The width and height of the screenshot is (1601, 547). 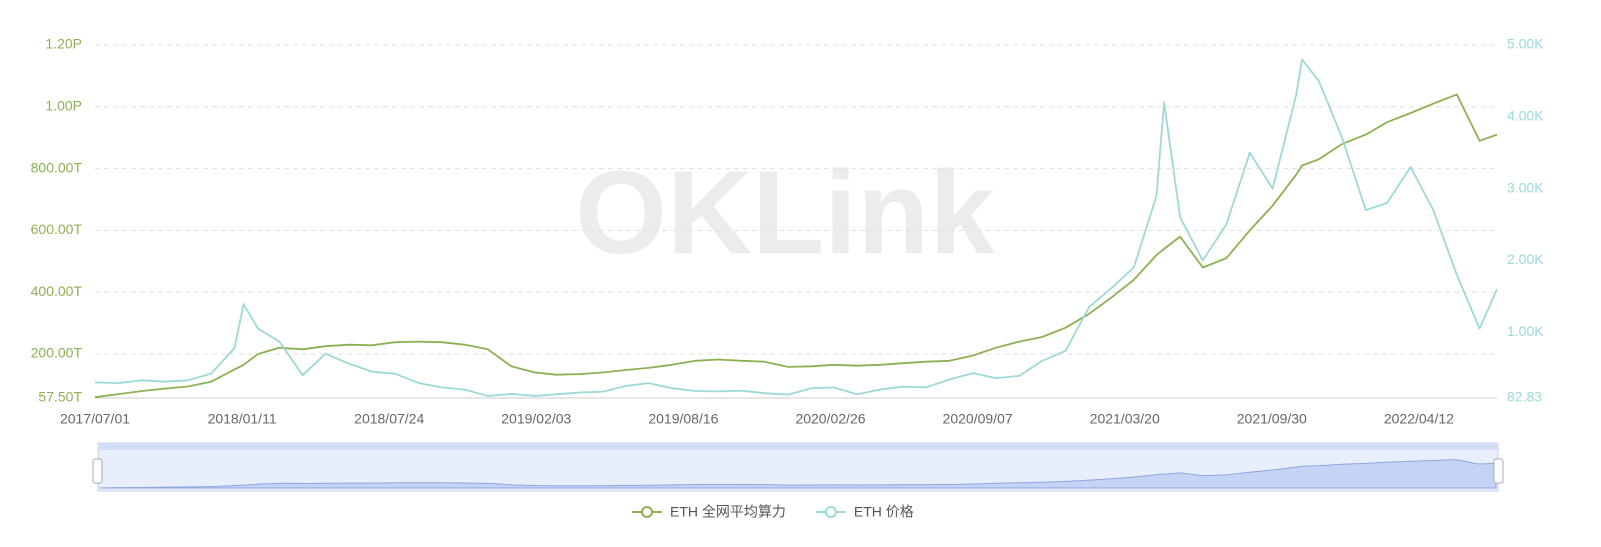 I want to click on y2-tick-label: 82.83, so click(x=1524, y=397).